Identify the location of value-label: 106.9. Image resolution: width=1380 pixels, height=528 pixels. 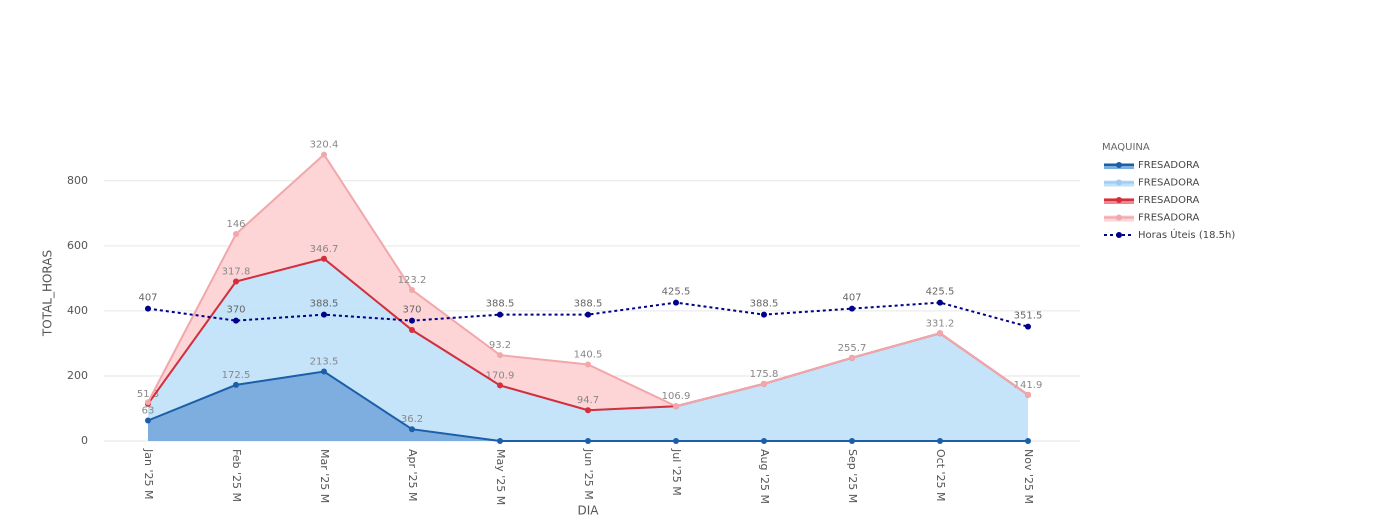
(676, 396).